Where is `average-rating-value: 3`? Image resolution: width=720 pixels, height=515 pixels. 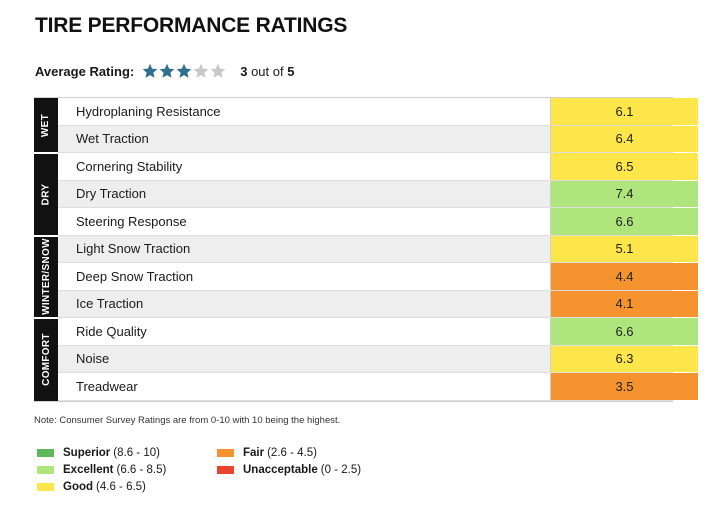 average-rating-value: 3 is located at coordinates (244, 71).